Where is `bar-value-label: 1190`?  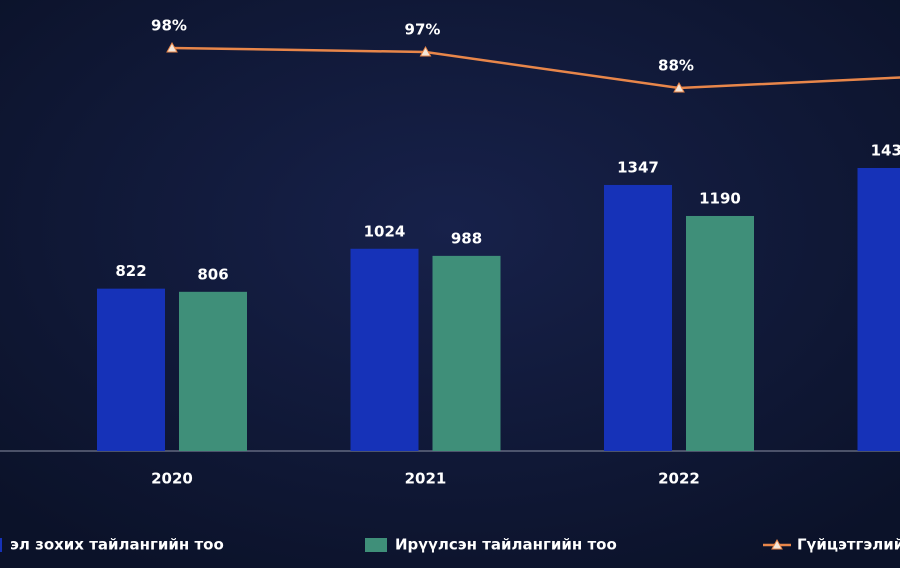
bar-value-label: 1190 is located at coordinates (720, 198).